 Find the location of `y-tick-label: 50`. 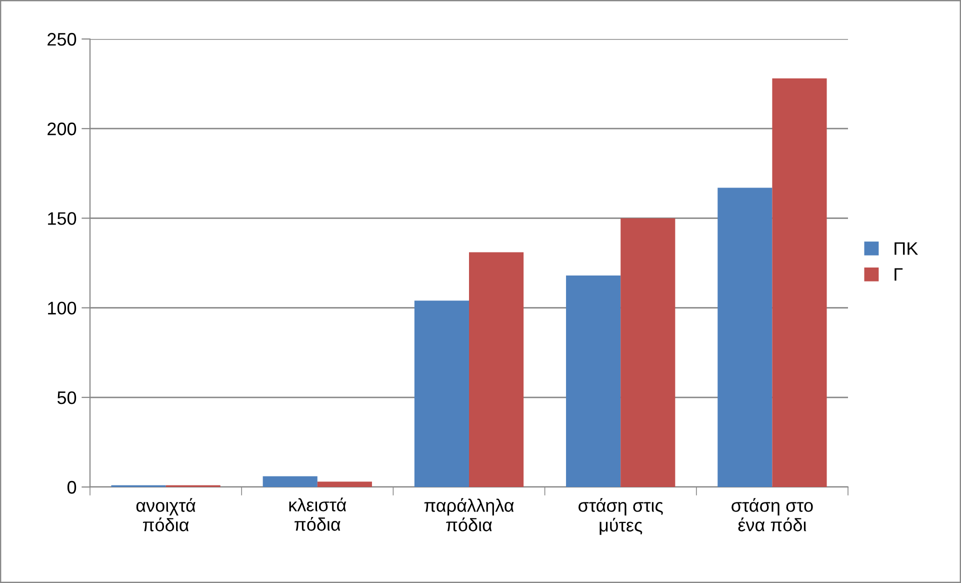

y-tick-label: 50 is located at coordinates (66, 397).